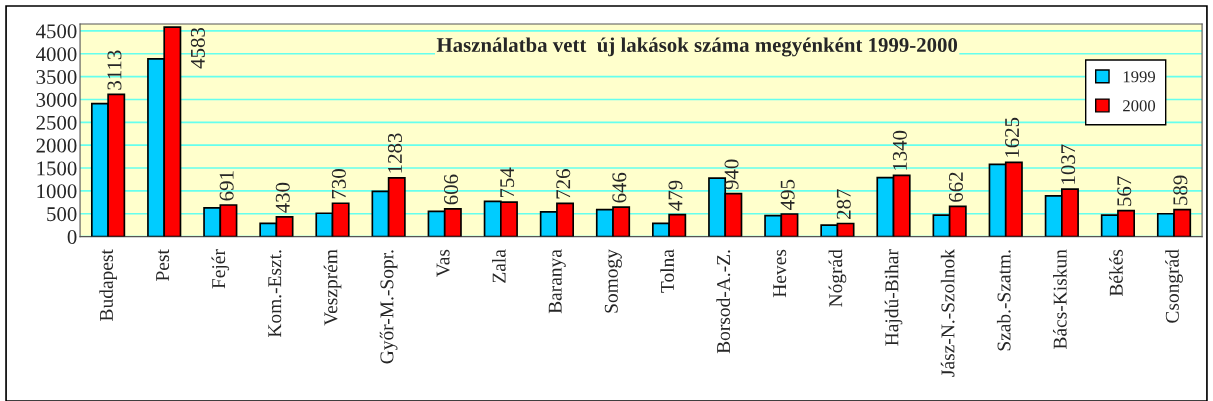 This screenshot has height=401, width=1213. Describe the element at coordinates (1174, 286) in the screenshot. I see `x-tick-label: Csongrád` at that location.